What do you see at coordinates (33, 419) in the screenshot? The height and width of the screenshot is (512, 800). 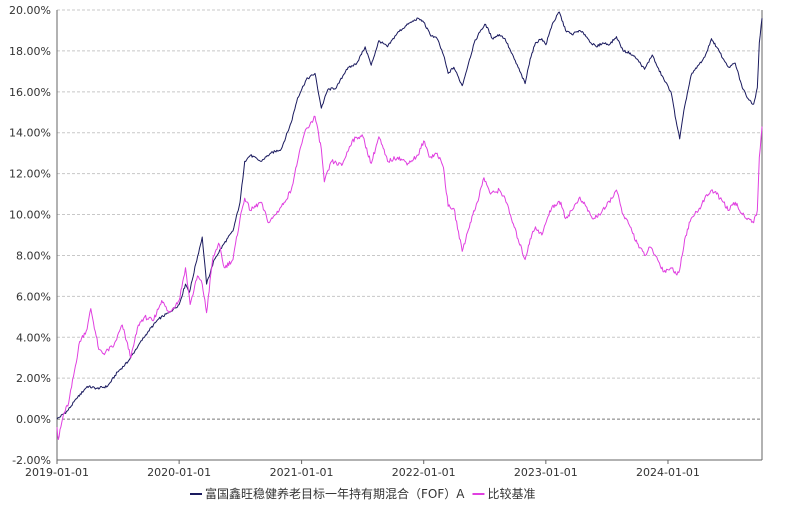 I see `y-tick-label: 0.00%` at bounding box center [33, 419].